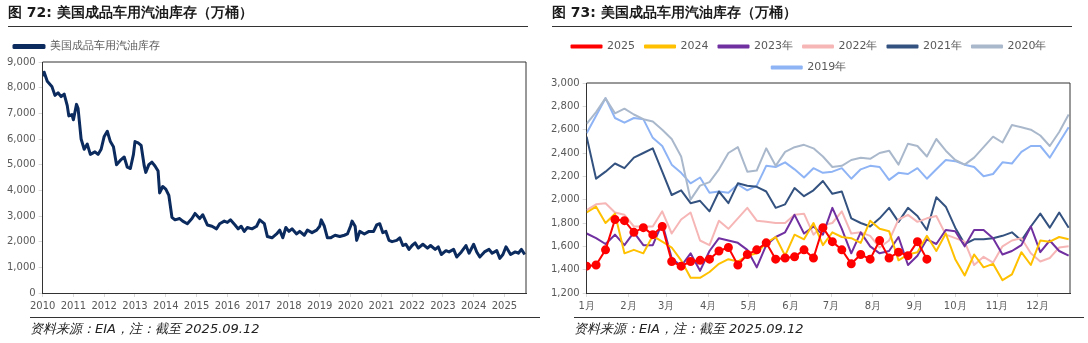  What do you see at coordinates (858, 46) in the screenshot?
I see `legend-label: 2022年` at bounding box center [858, 46].